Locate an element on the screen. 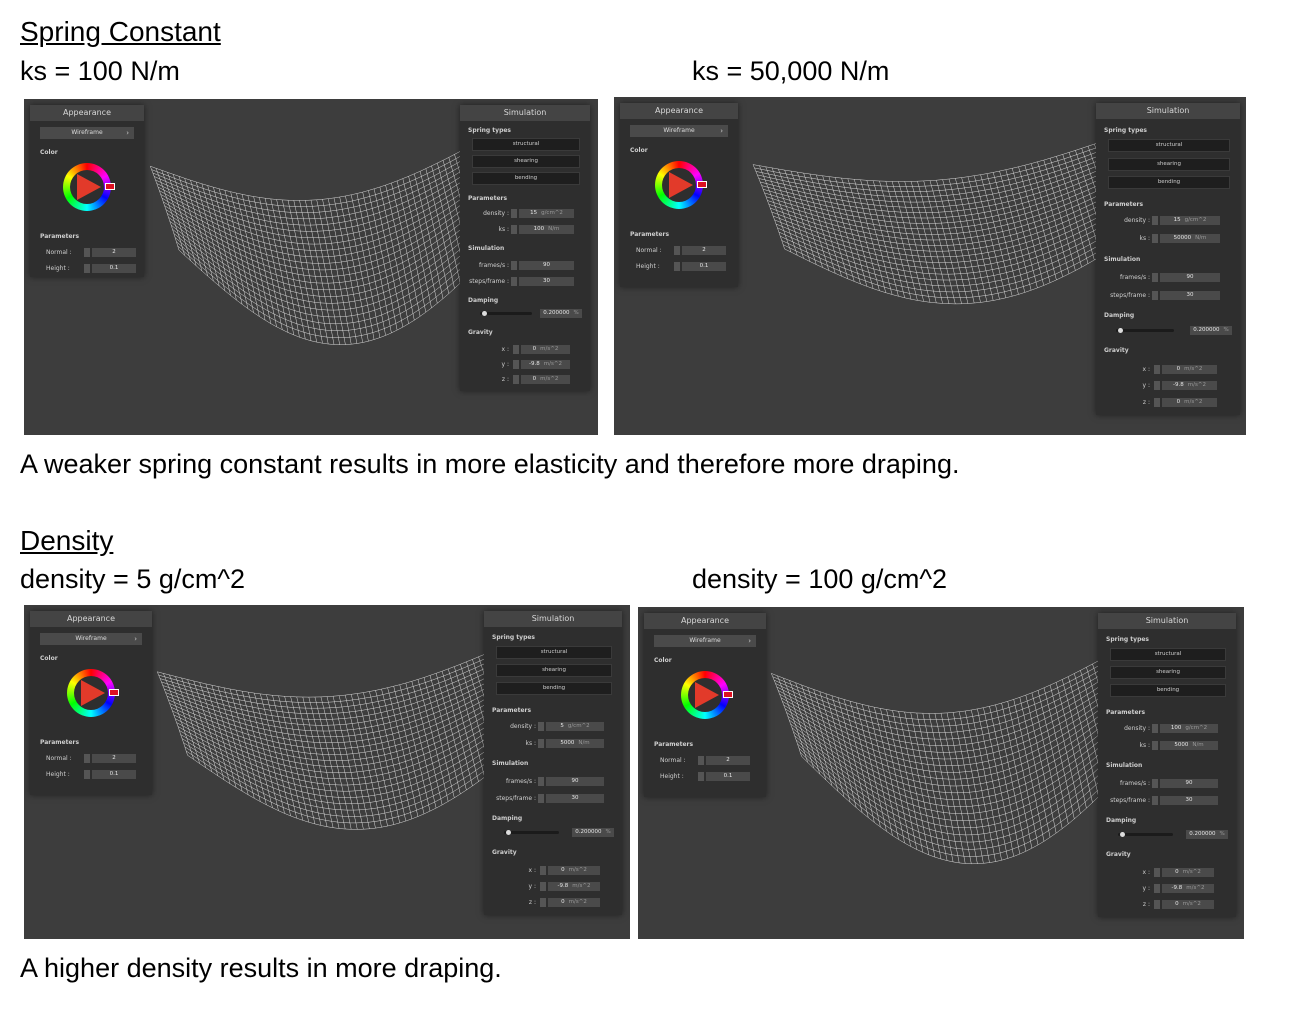  density-field: 15 g/cm^2 is located at coordinates (1190, 220).